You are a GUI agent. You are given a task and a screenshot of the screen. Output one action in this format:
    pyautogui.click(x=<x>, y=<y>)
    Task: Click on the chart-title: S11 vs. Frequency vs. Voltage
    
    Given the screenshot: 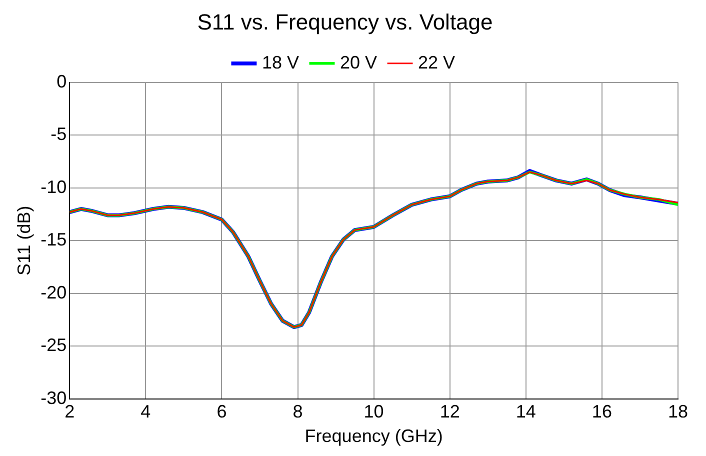 What is the action you would take?
    pyautogui.click(x=345, y=21)
    